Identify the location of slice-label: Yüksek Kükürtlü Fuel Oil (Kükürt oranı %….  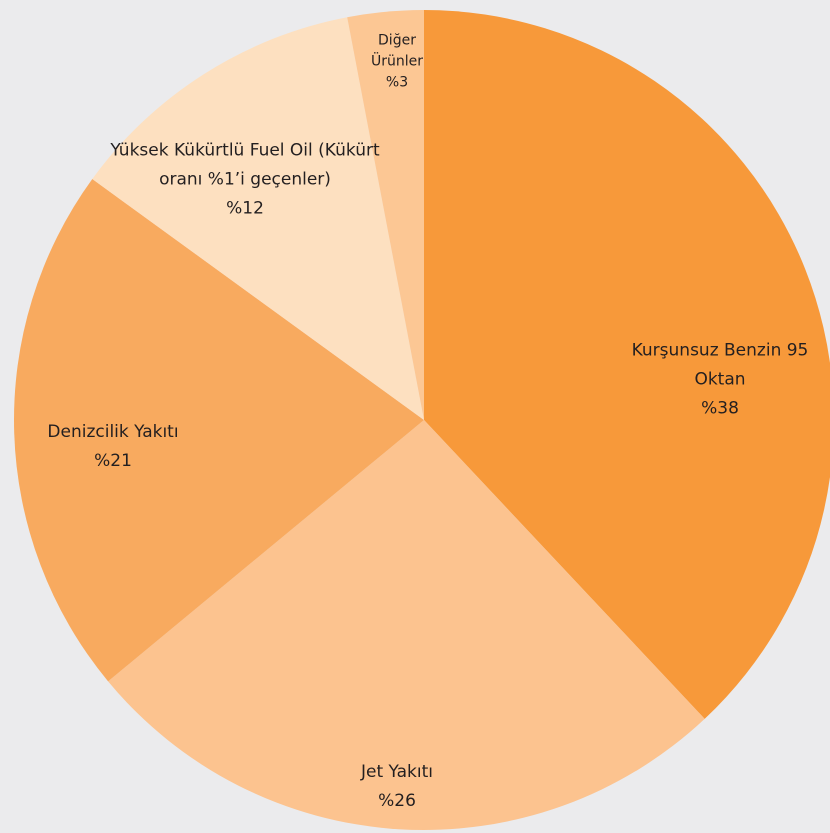
(245, 180).